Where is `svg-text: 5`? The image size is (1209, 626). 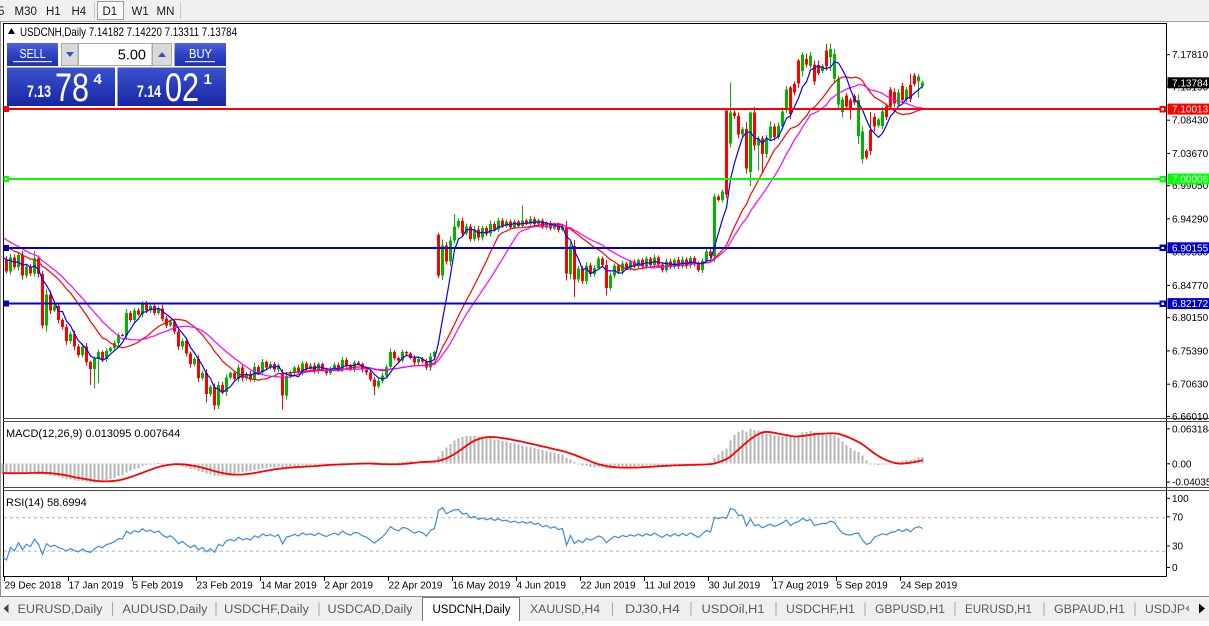
svg-text: 5 is located at coordinates (2, 12).